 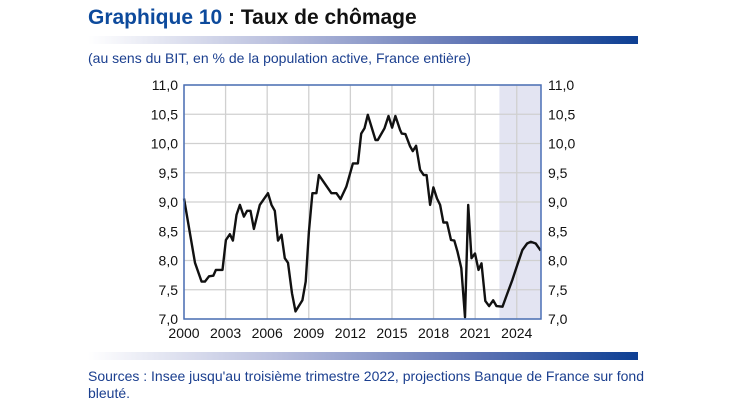 What do you see at coordinates (558, 319) in the screenshot?
I see `y-tick-label-right: 7,0` at bounding box center [558, 319].